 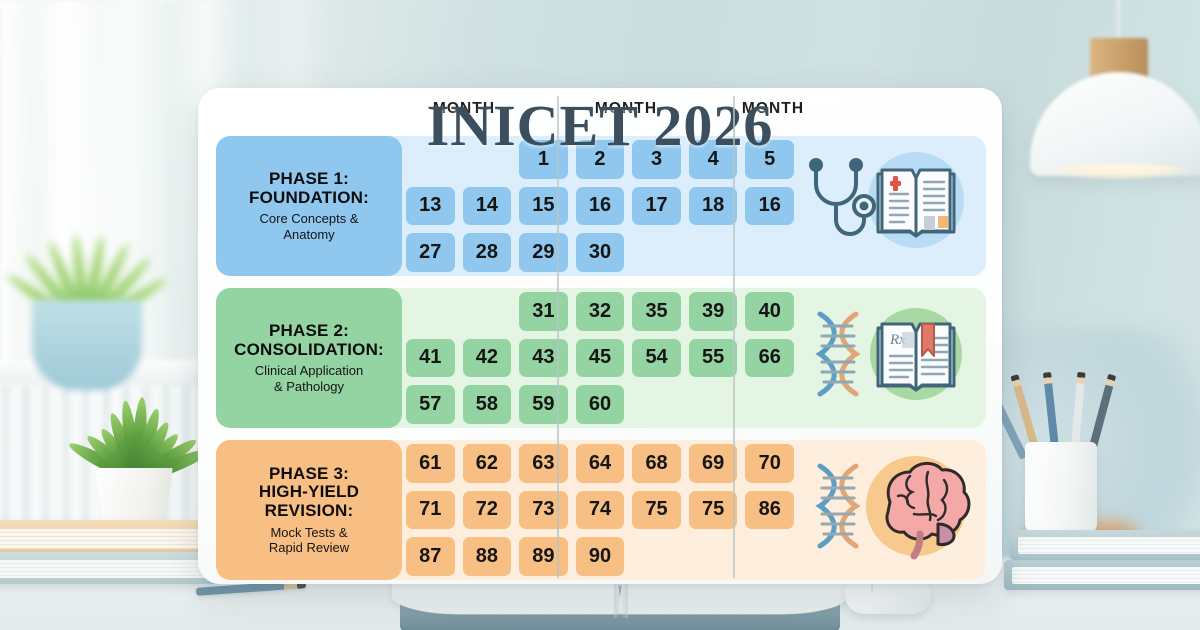 I want to click on day-number: 42, so click(x=486, y=357).